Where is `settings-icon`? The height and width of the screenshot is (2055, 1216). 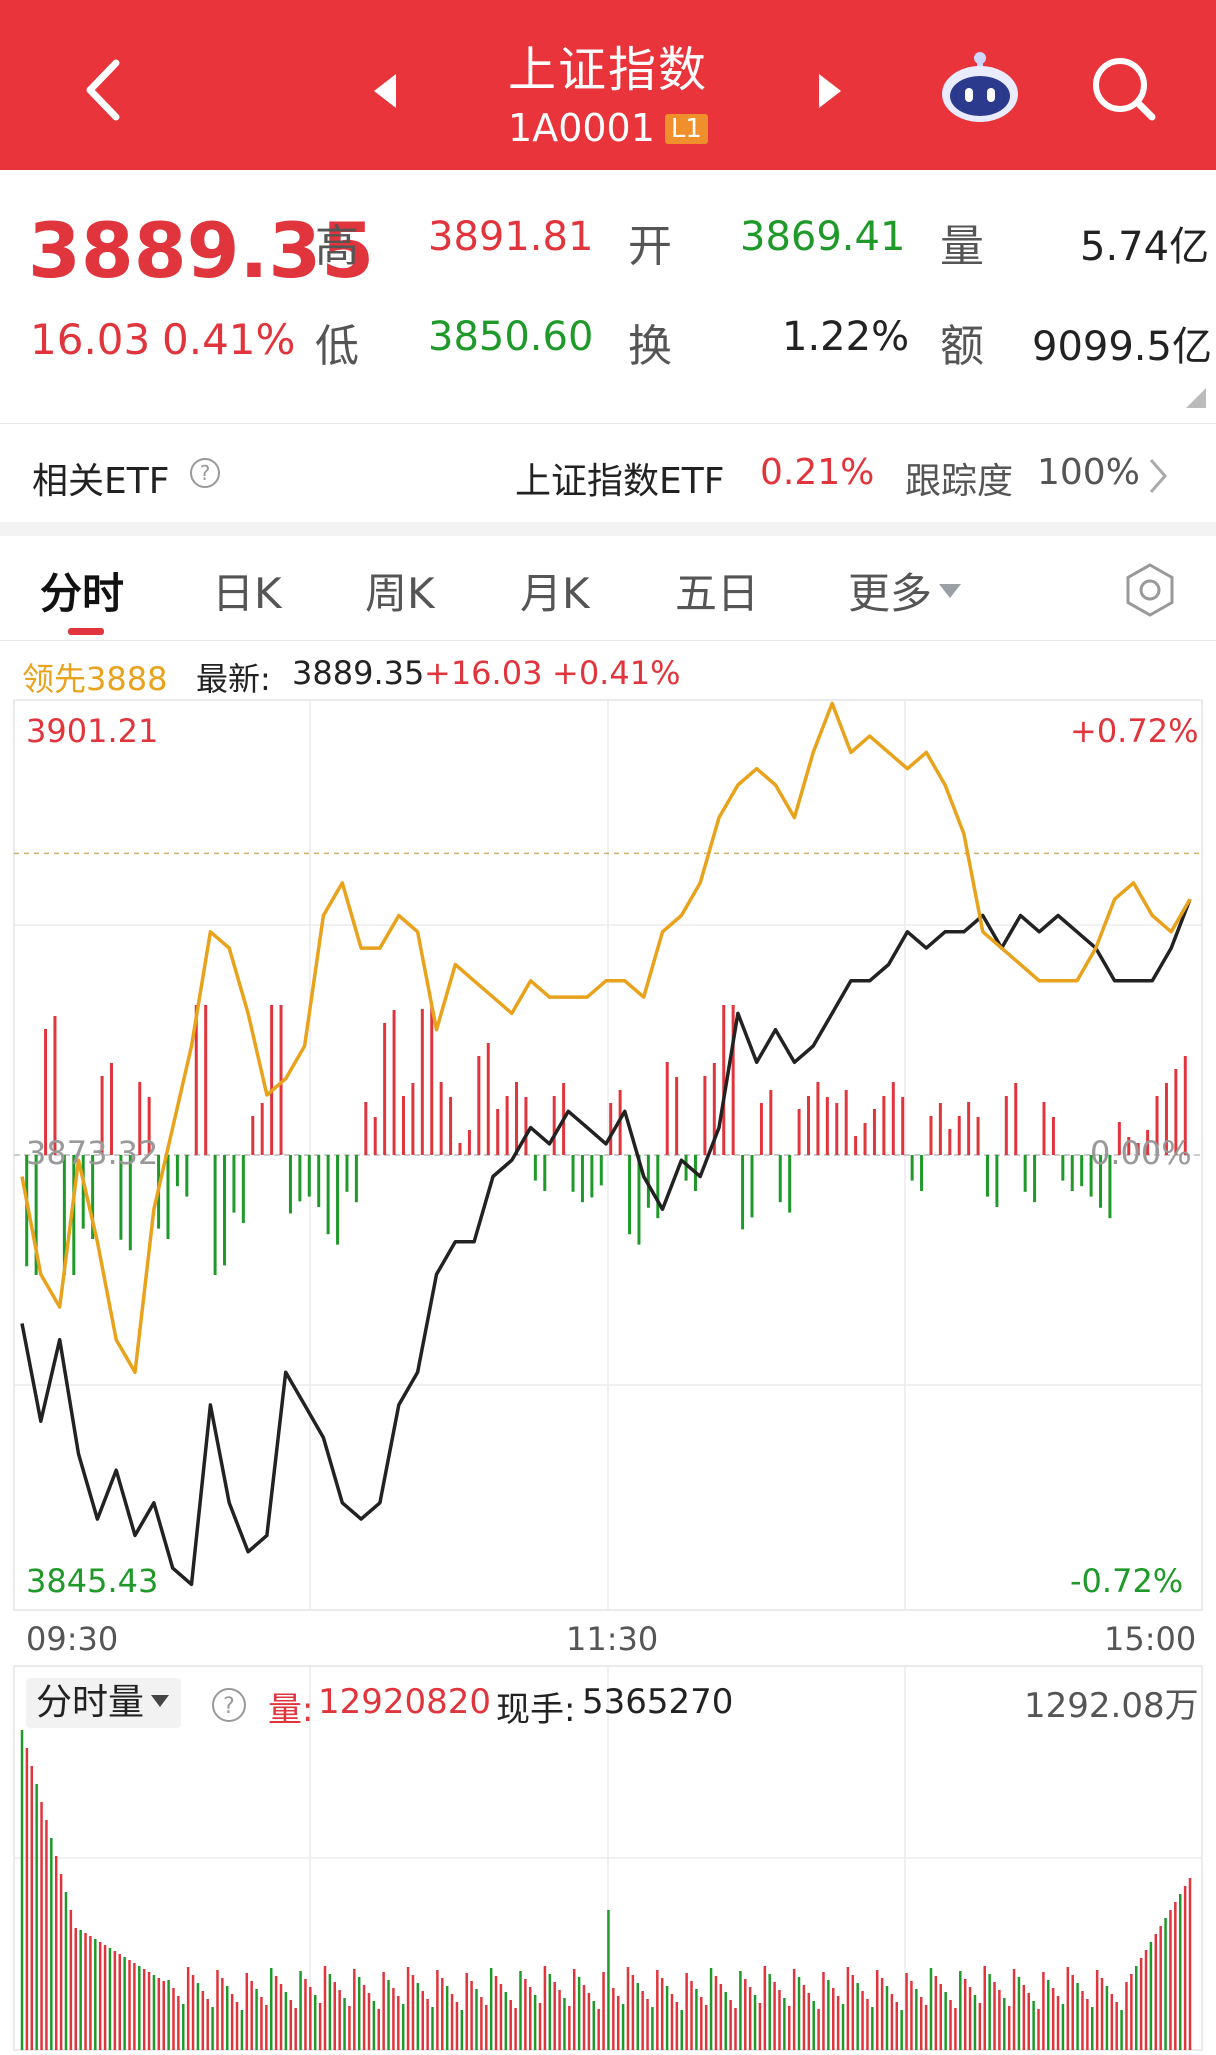
settings-icon is located at coordinates (1150, 590).